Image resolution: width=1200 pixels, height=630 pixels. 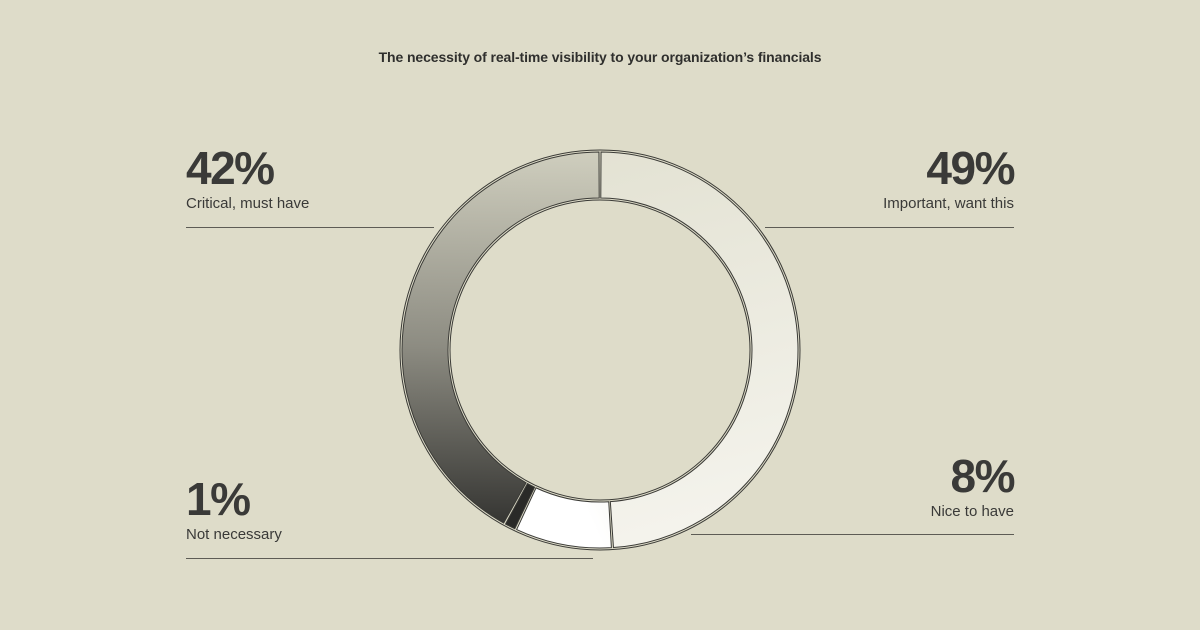 I want to click on stat-critical: 42% Critical, must have, so click(x=247, y=179).